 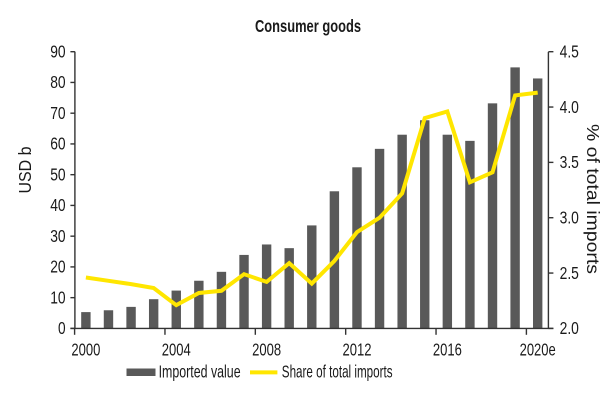 What do you see at coordinates (58, 82) in the screenshot?
I see `svg-text: 80` at bounding box center [58, 82].